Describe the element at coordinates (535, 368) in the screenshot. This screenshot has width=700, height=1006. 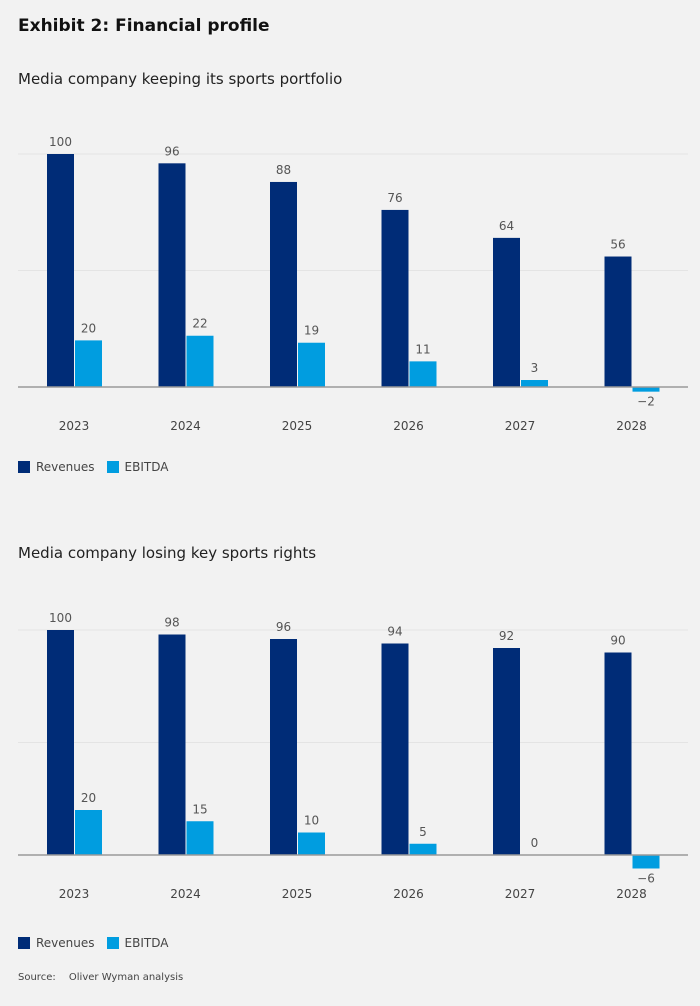
I see `ebitda-value-label: 3` at that location.